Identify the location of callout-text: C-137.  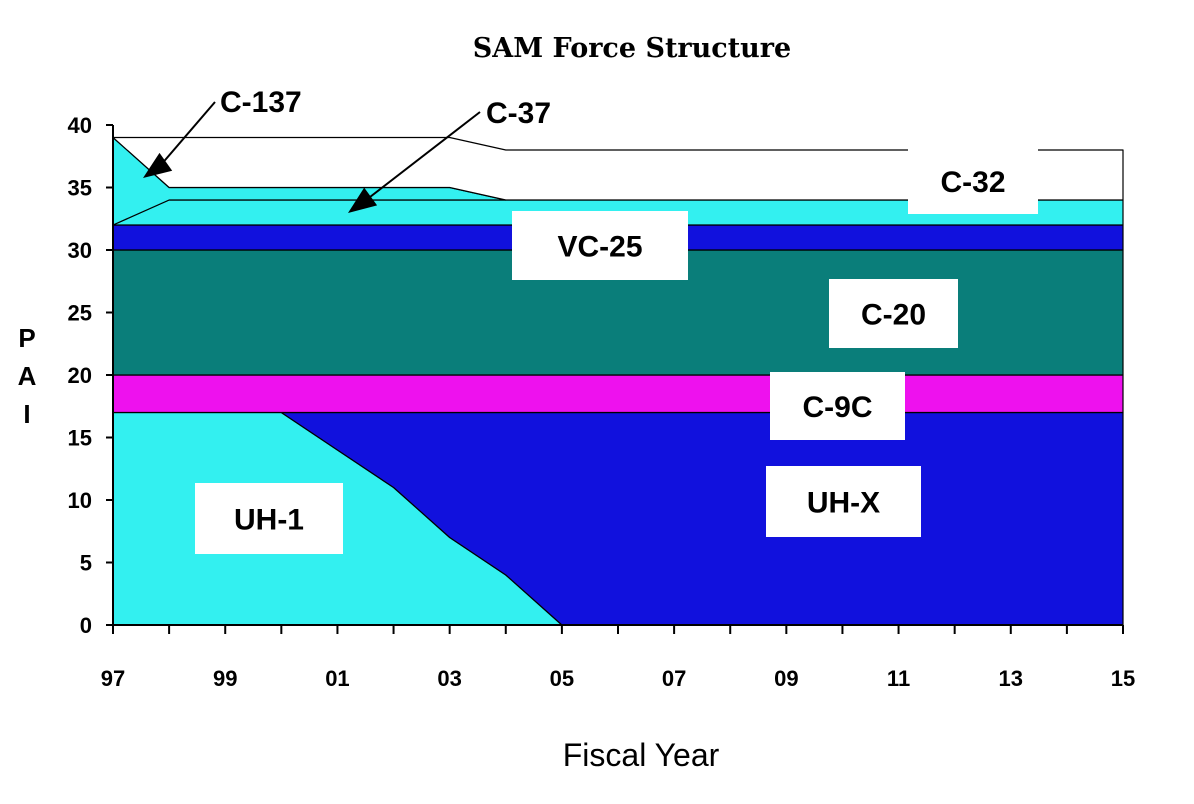
(261, 102).